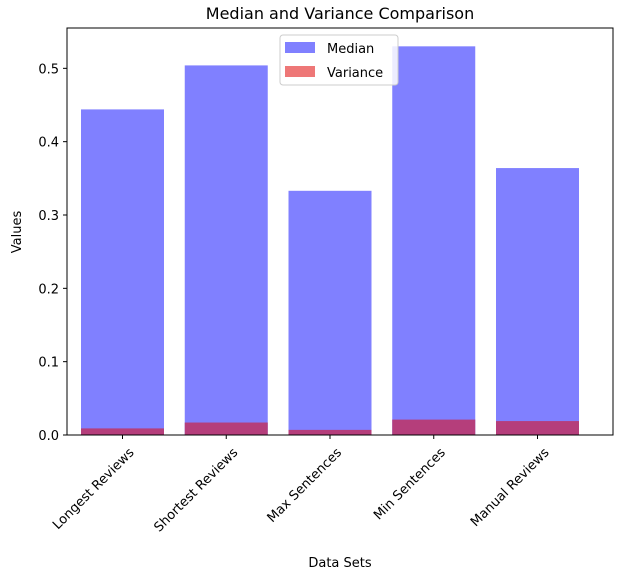 The image size is (639, 577). Describe the element at coordinates (355, 73) in the screenshot. I see `legend-label-variance: Variance` at that location.